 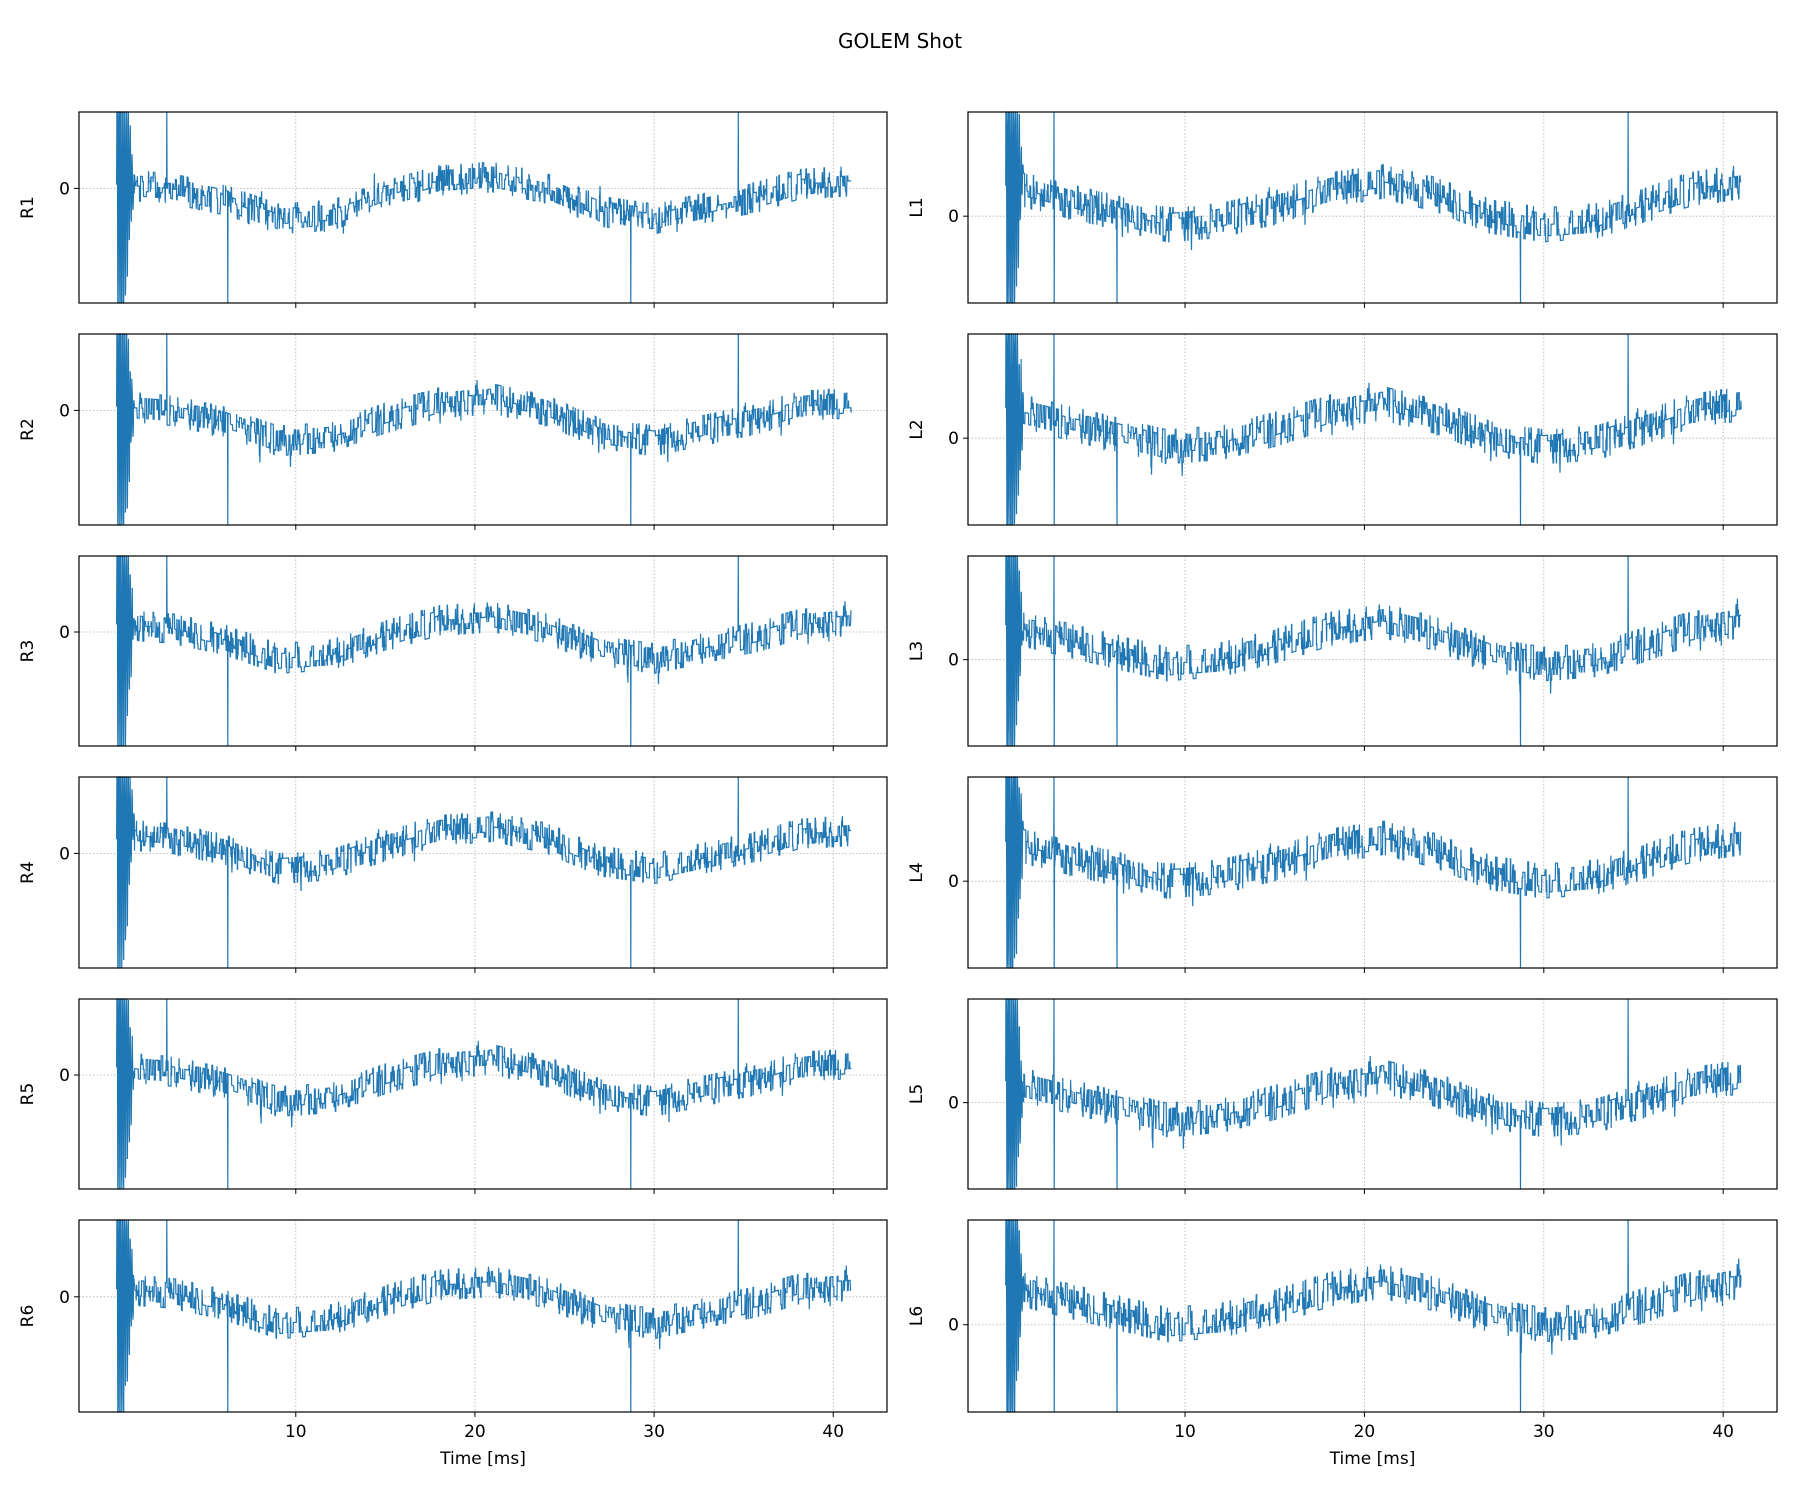 I want to click on y-axis-label: R2, so click(x=28, y=429).